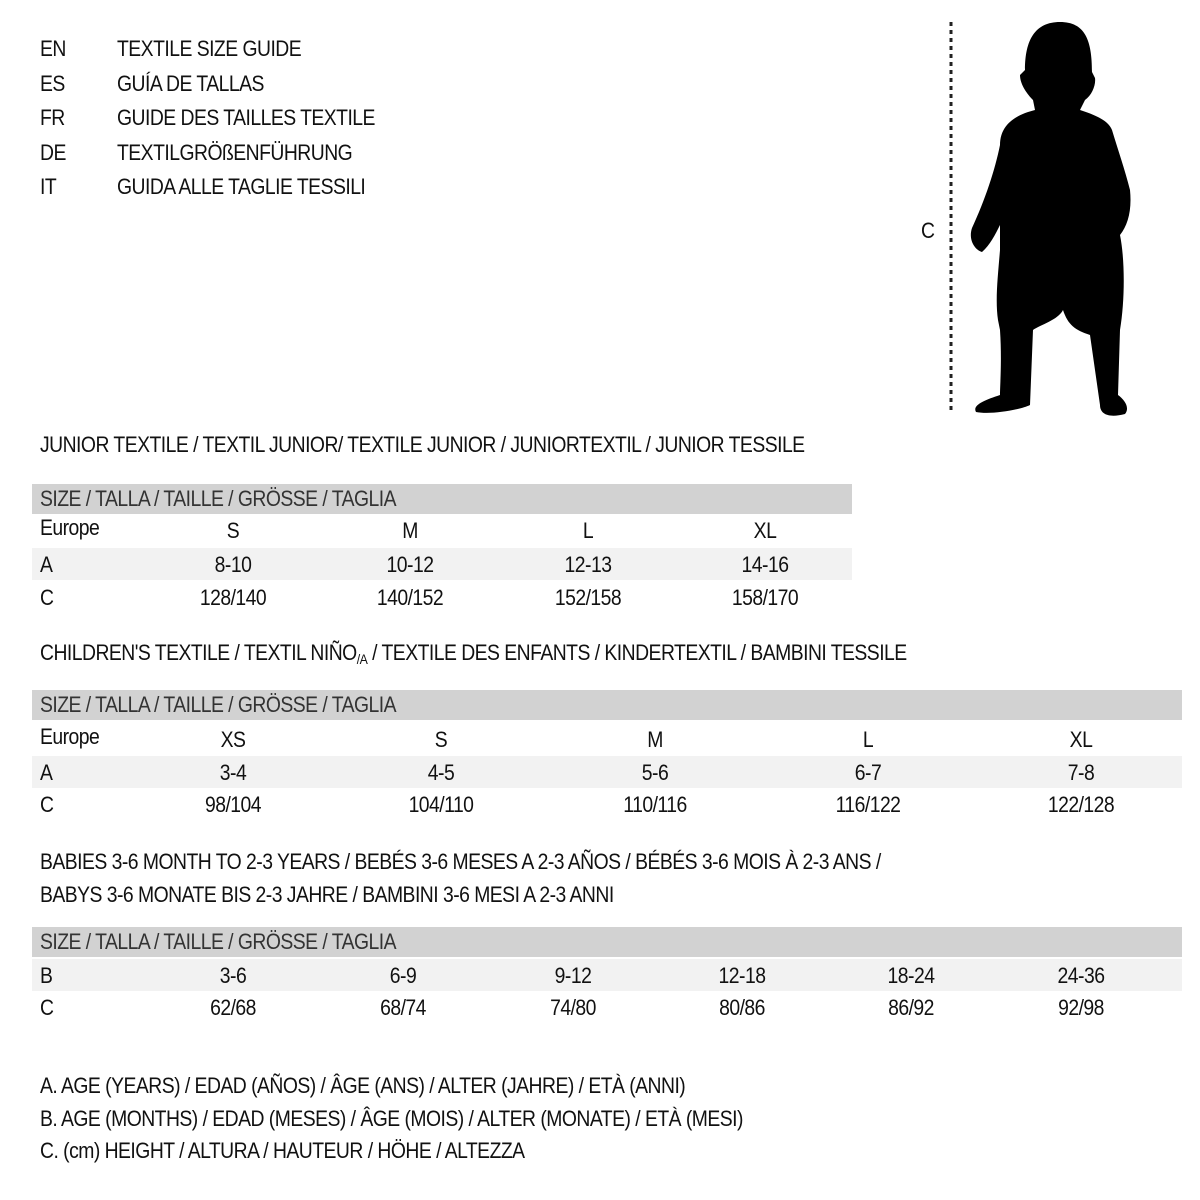 Image resolution: width=1200 pixels, height=1200 pixels. Describe the element at coordinates (742, 1007) in the screenshot. I see `table-cell: 80/86` at that location.